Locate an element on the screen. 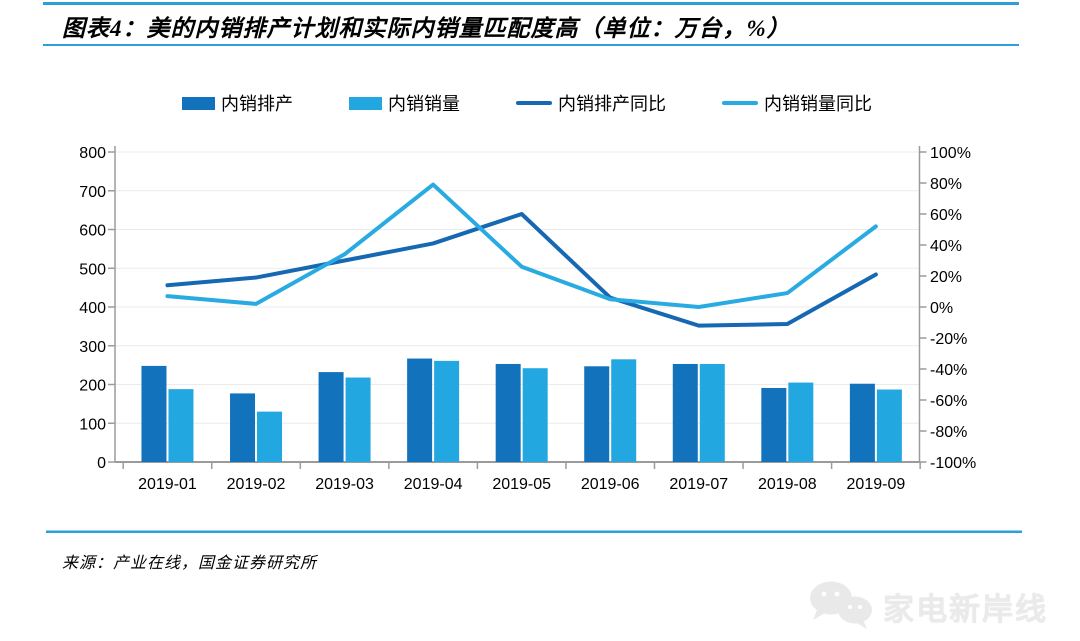  bar-内销排产-2019-05 is located at coordinates (508, 412).